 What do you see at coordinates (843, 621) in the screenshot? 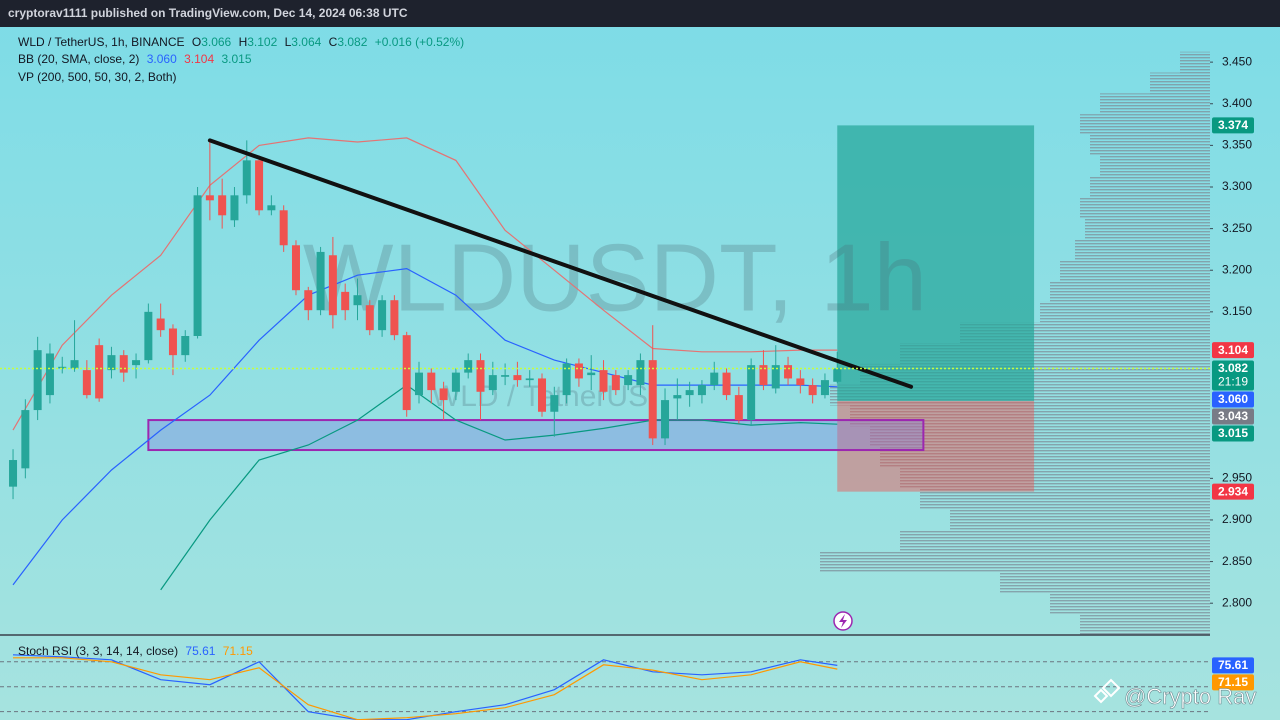
I see `event-icon-bolt` at bounding box center [843, 621].